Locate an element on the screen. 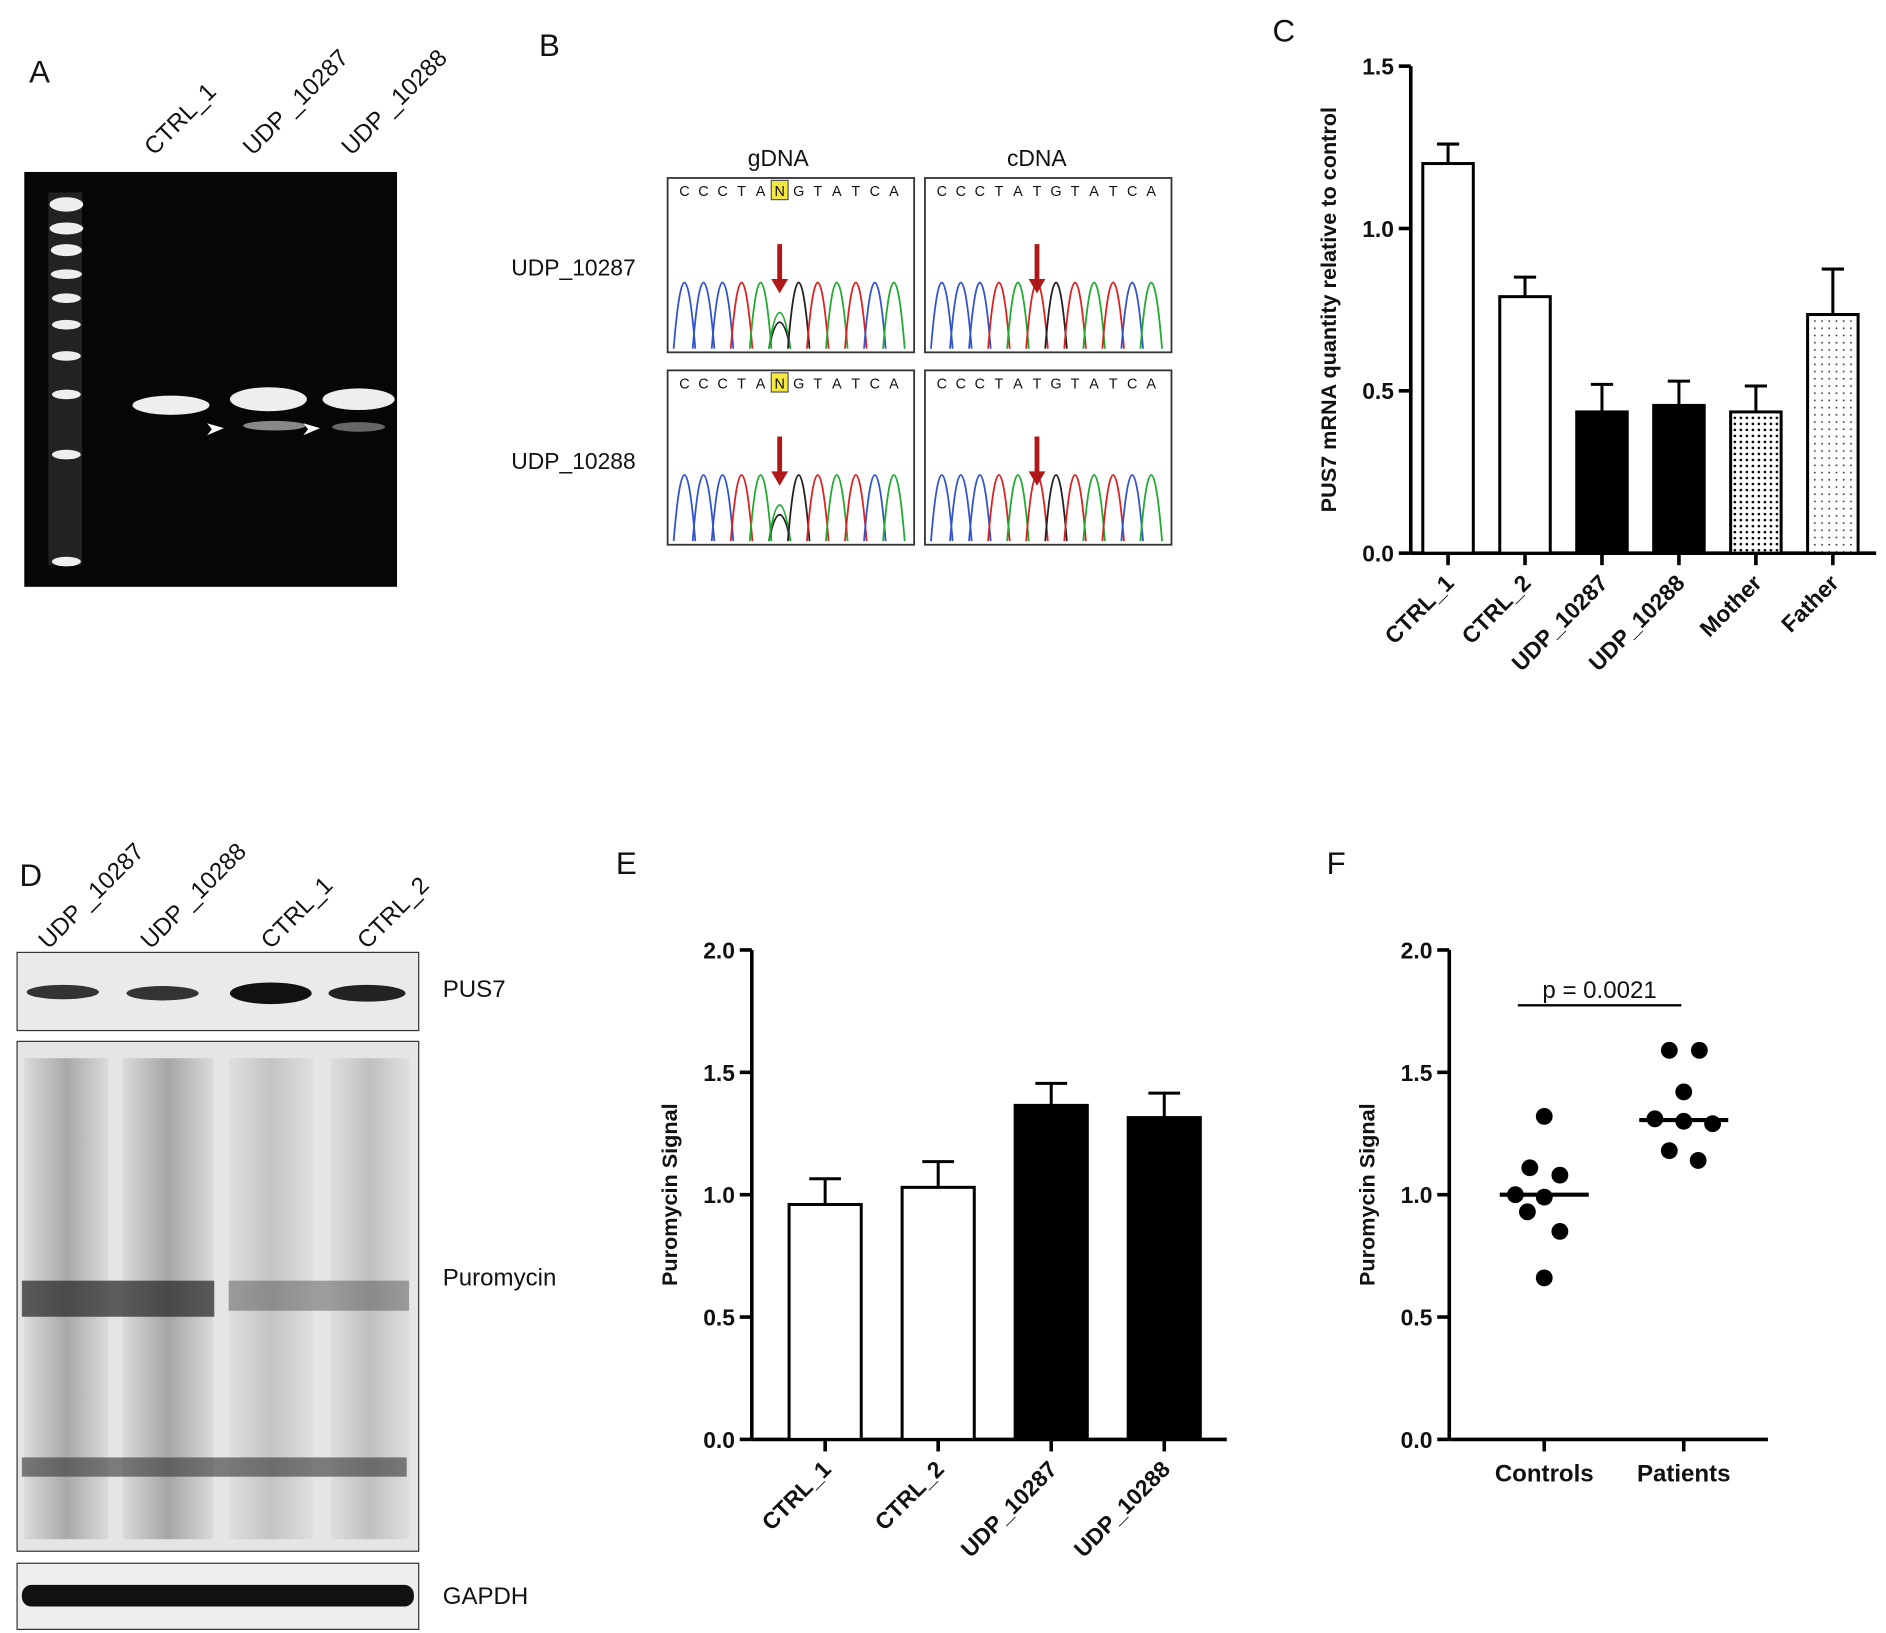  x-tick-label: Mother is located at coordinates (1730, 605).